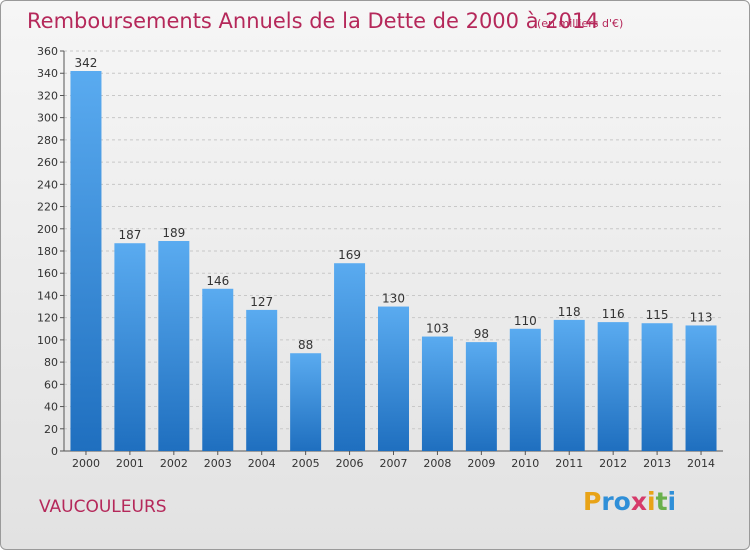  I want to click on y-tick-label: 100, so click(47, 340).